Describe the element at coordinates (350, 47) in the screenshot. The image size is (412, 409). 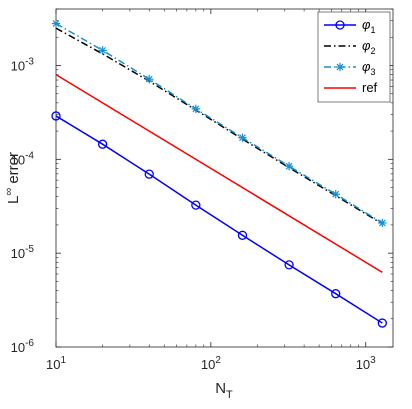
I see `legend-item: φ2` at that location.